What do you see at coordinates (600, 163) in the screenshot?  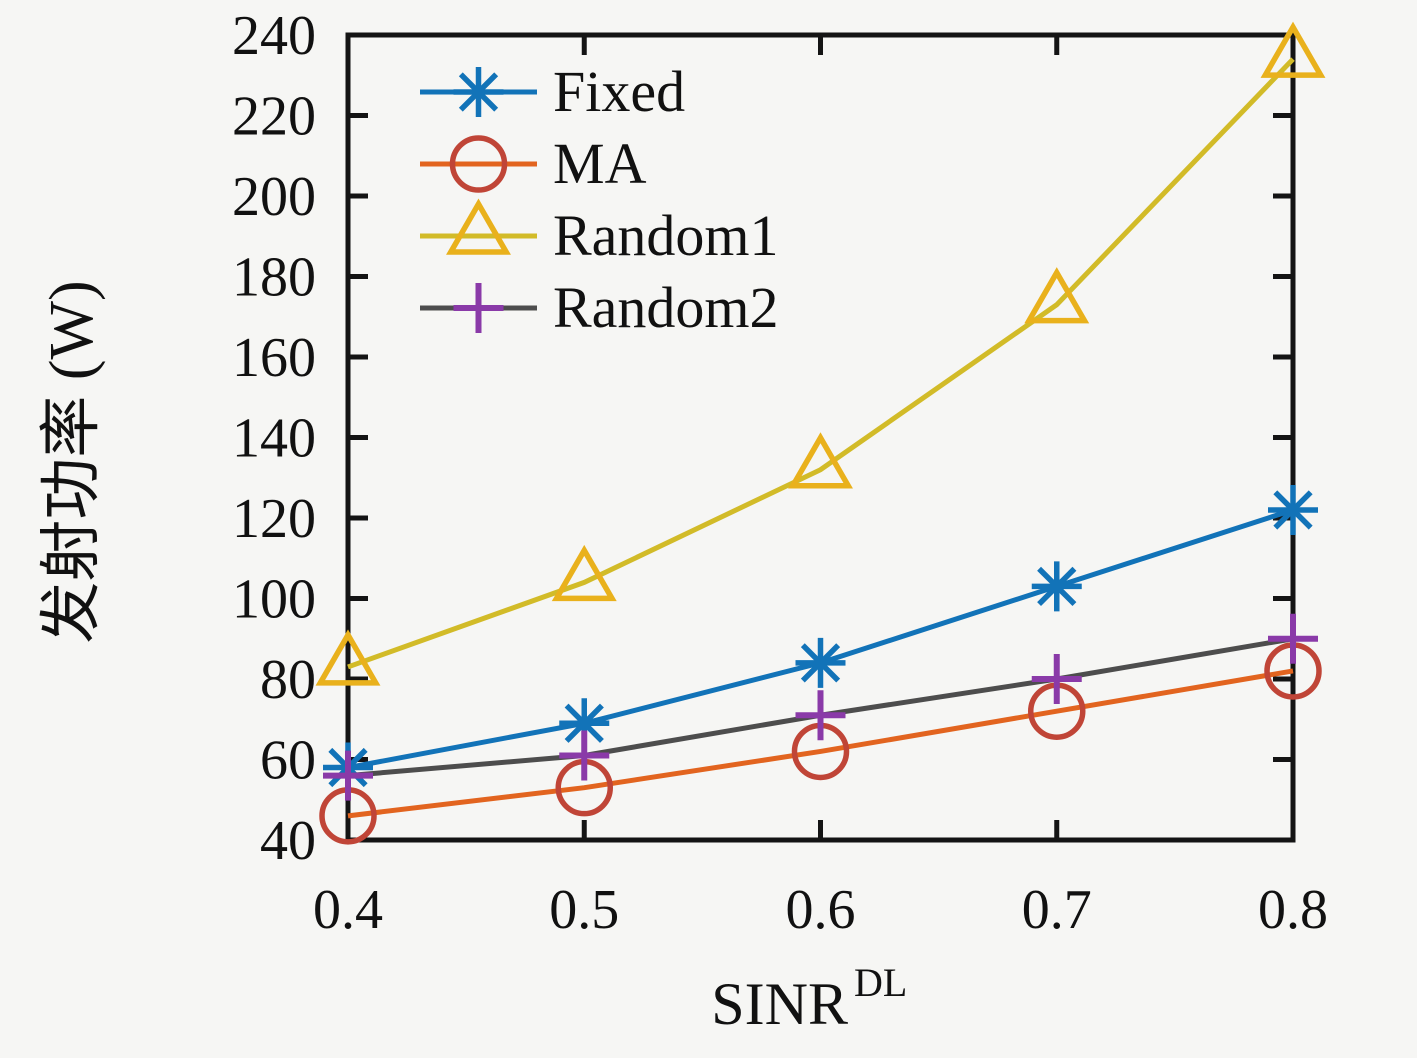 I see `legend-label: MA` at bounding box center [600, 163].